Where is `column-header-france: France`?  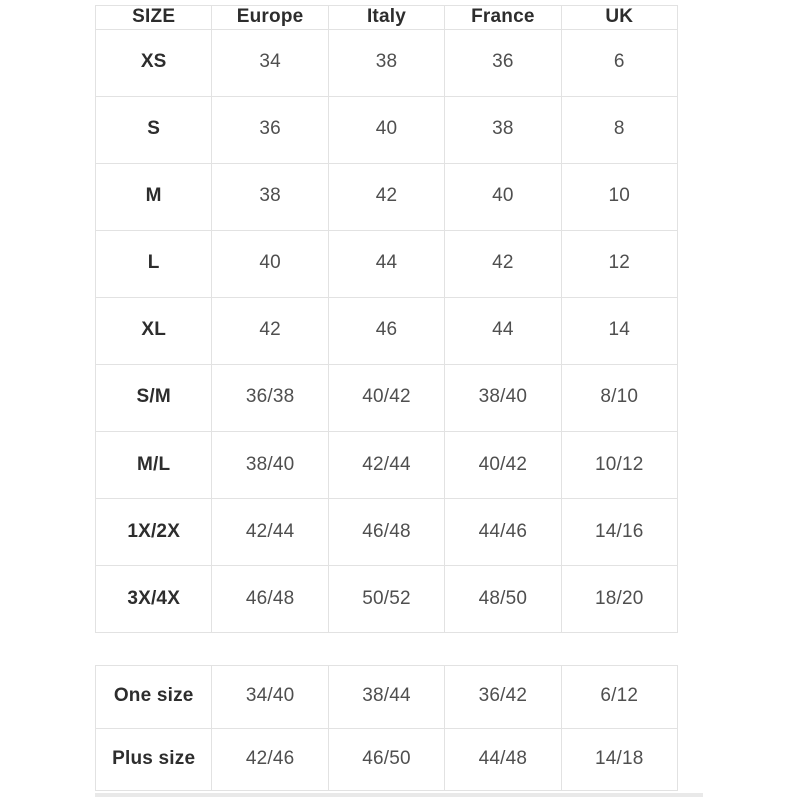
column-header-france: France is located at coordinates (503, 17).